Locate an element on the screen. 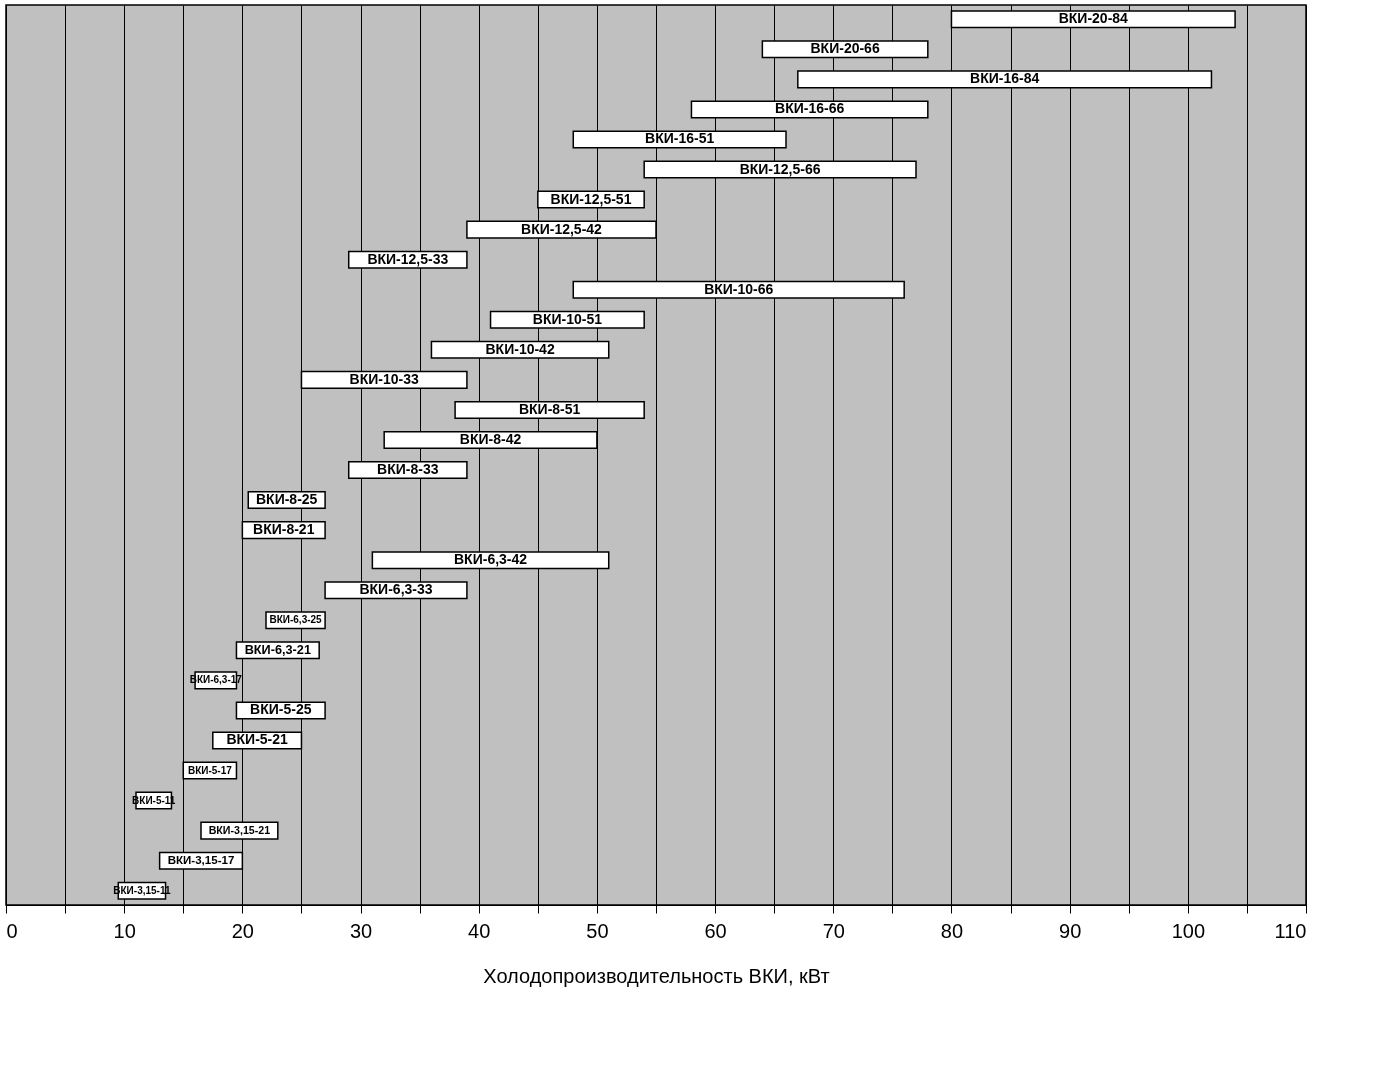 The width and height of the screenshot is (1397, 1070). y-tick-label: ВКИ-8-21 is located at coordinates (284, 529).